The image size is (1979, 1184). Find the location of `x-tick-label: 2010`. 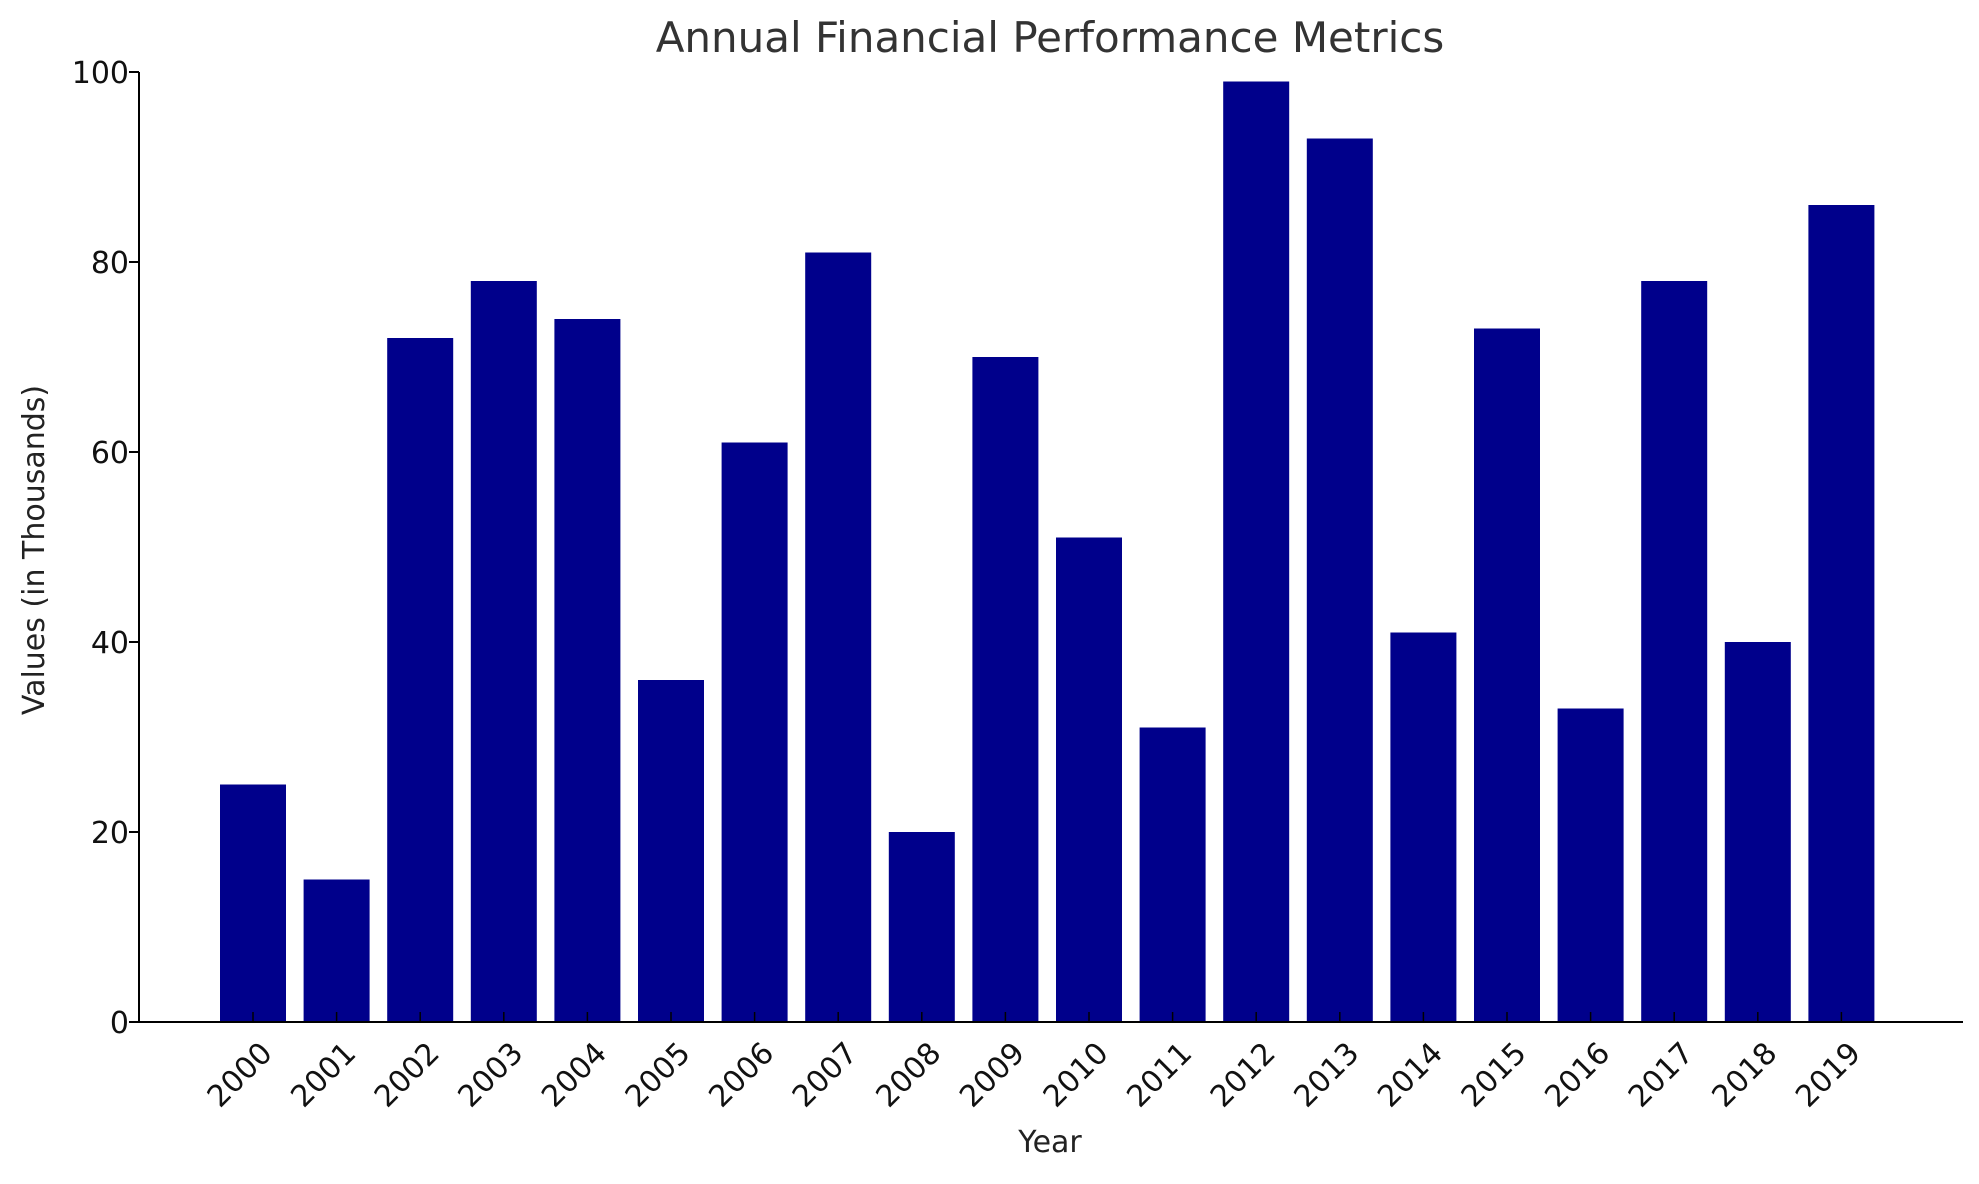

x-tick-label: 2010 is located at coordinates (1076, 1075).